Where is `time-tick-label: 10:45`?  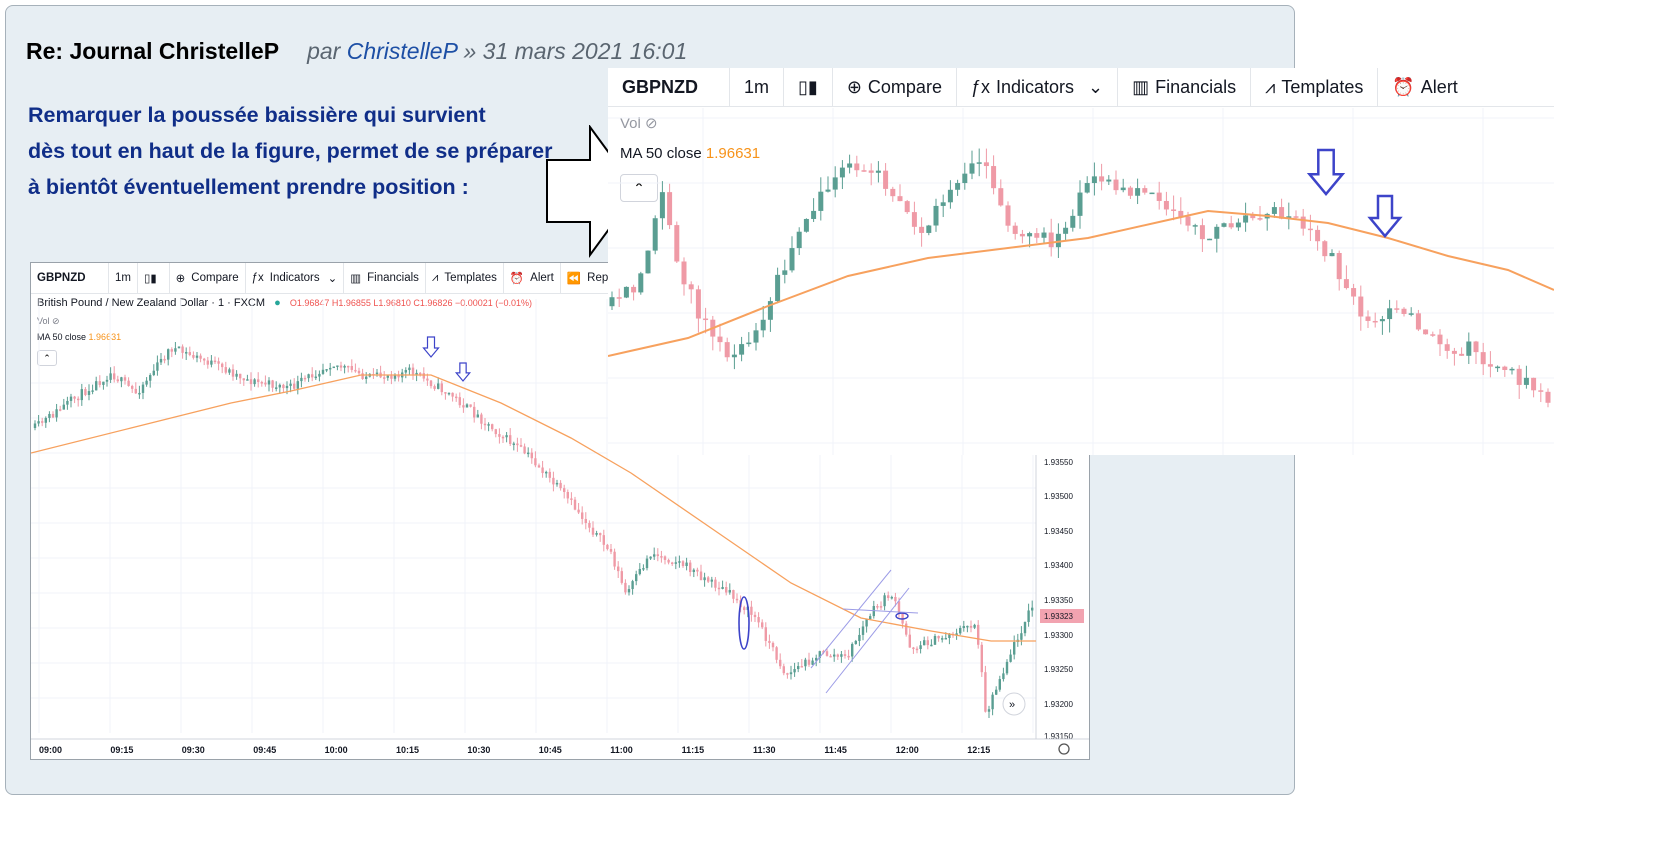 time-tick-label: 10:45 is located at coordinates (550, 750).